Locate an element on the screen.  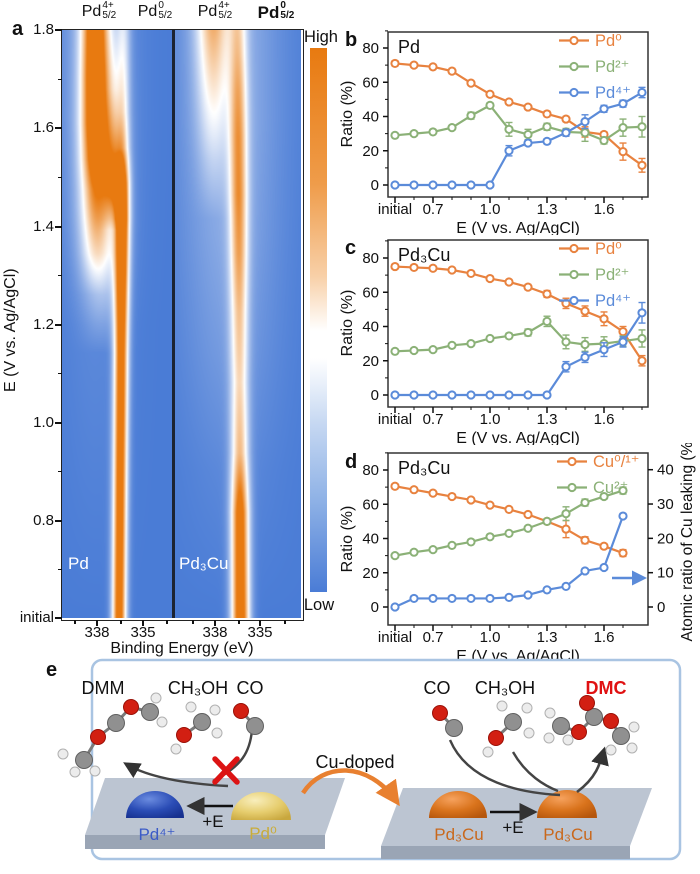
blocked-x-icon is located at coordinates (226, 770).